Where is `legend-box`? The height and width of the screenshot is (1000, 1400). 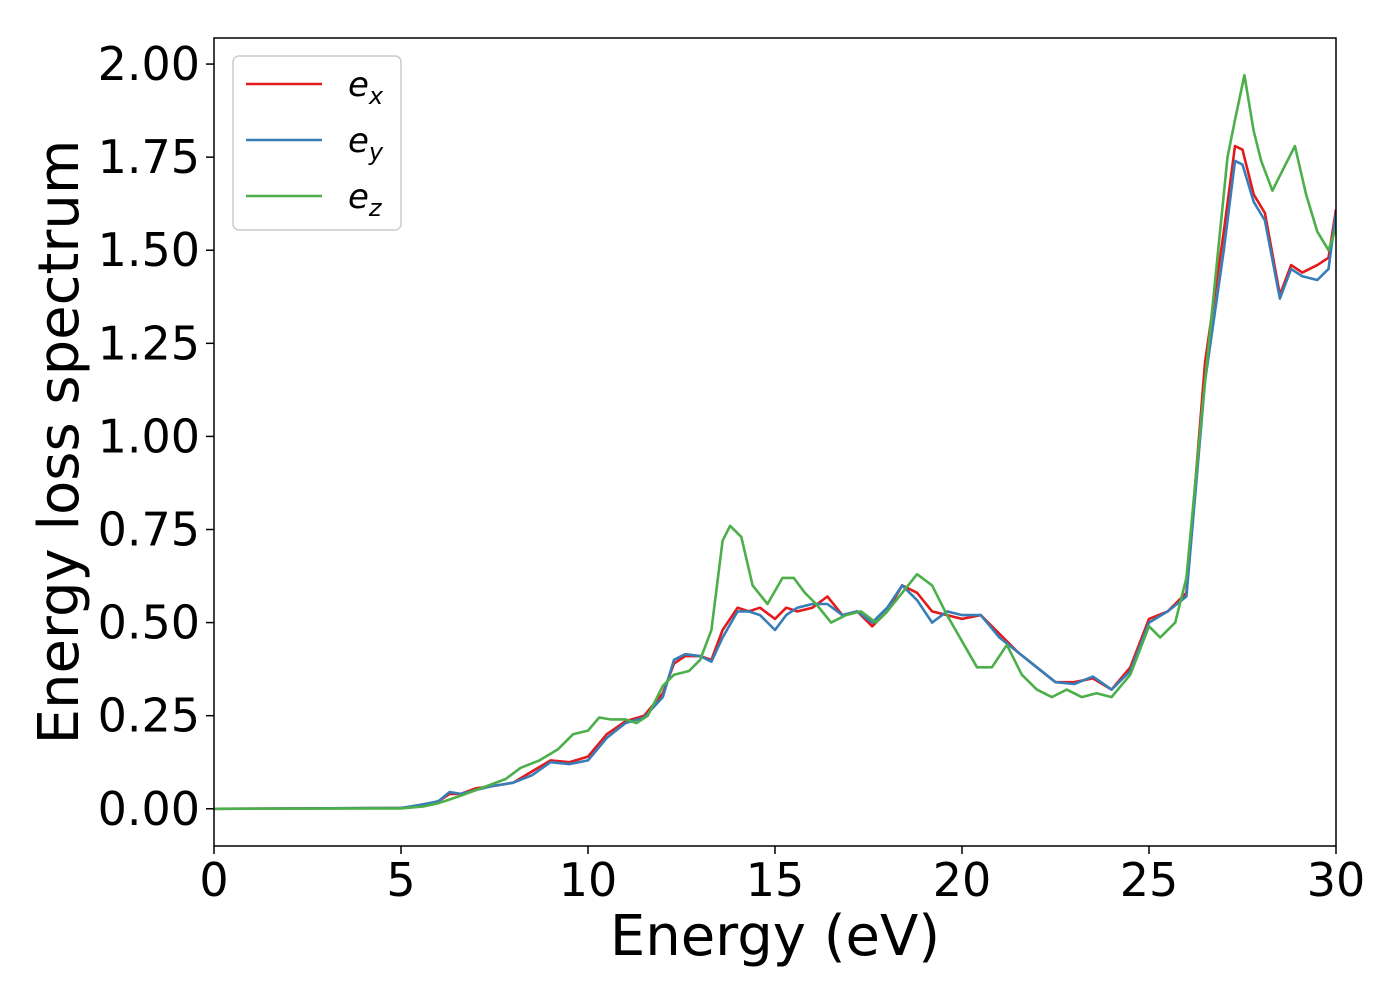 legend-box is located at coordinates (317, 143).